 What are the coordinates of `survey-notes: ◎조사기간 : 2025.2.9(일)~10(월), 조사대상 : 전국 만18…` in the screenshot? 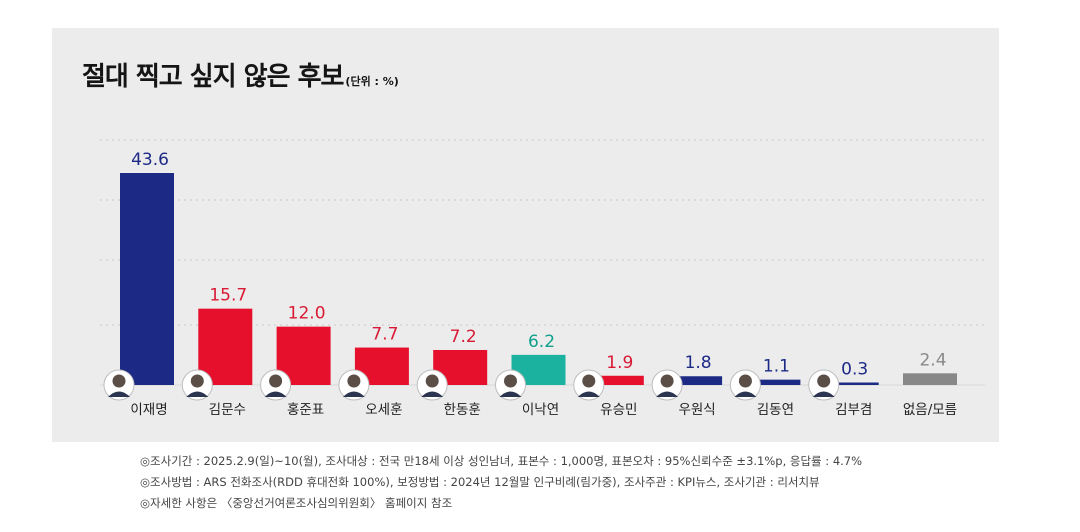 It's located at (501, 482).